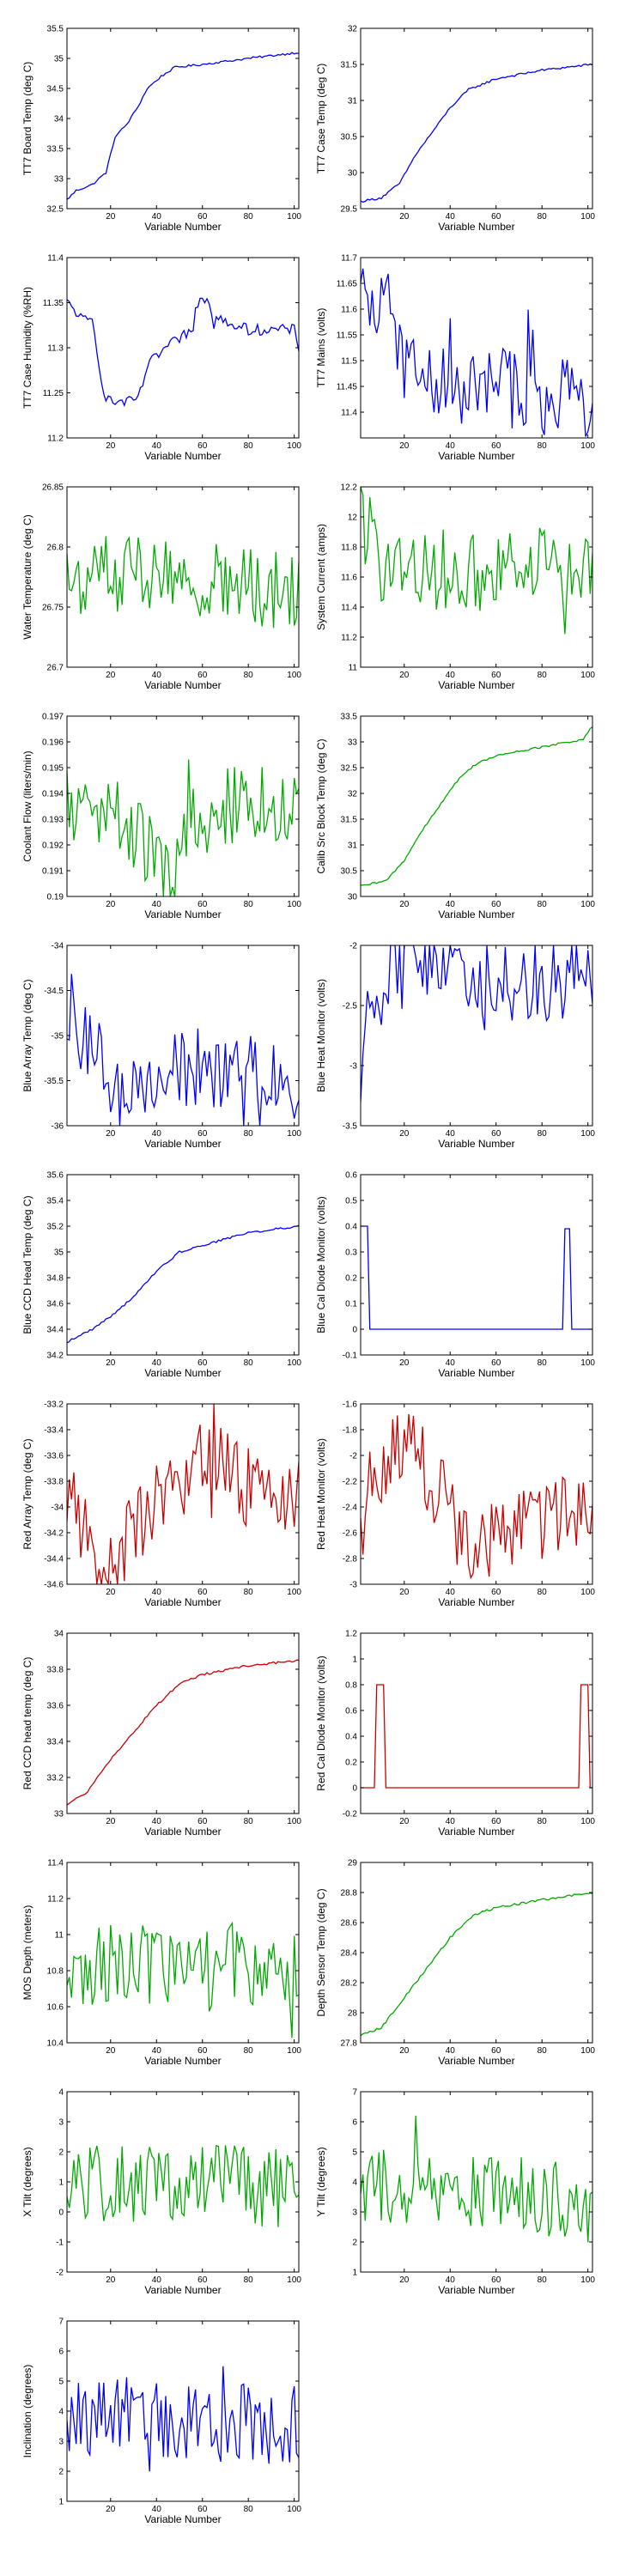  Describe the element at coordinates (350, 1405) in the screenshot. I see `y-tick-label: -1.6` at that location.